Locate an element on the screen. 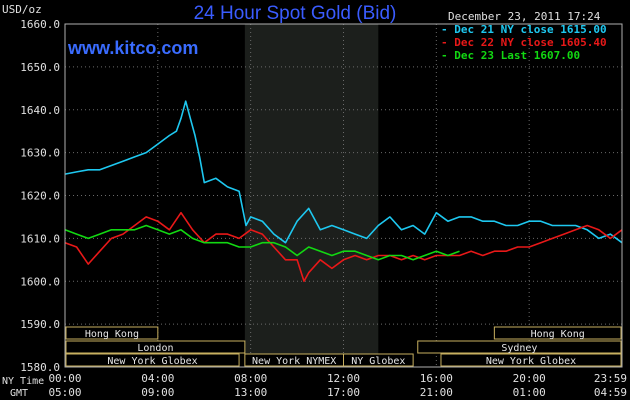 The width and height of the screenshot is (630, 400). market-session-label: New York NYMEX is located at coordinates (294, 361).